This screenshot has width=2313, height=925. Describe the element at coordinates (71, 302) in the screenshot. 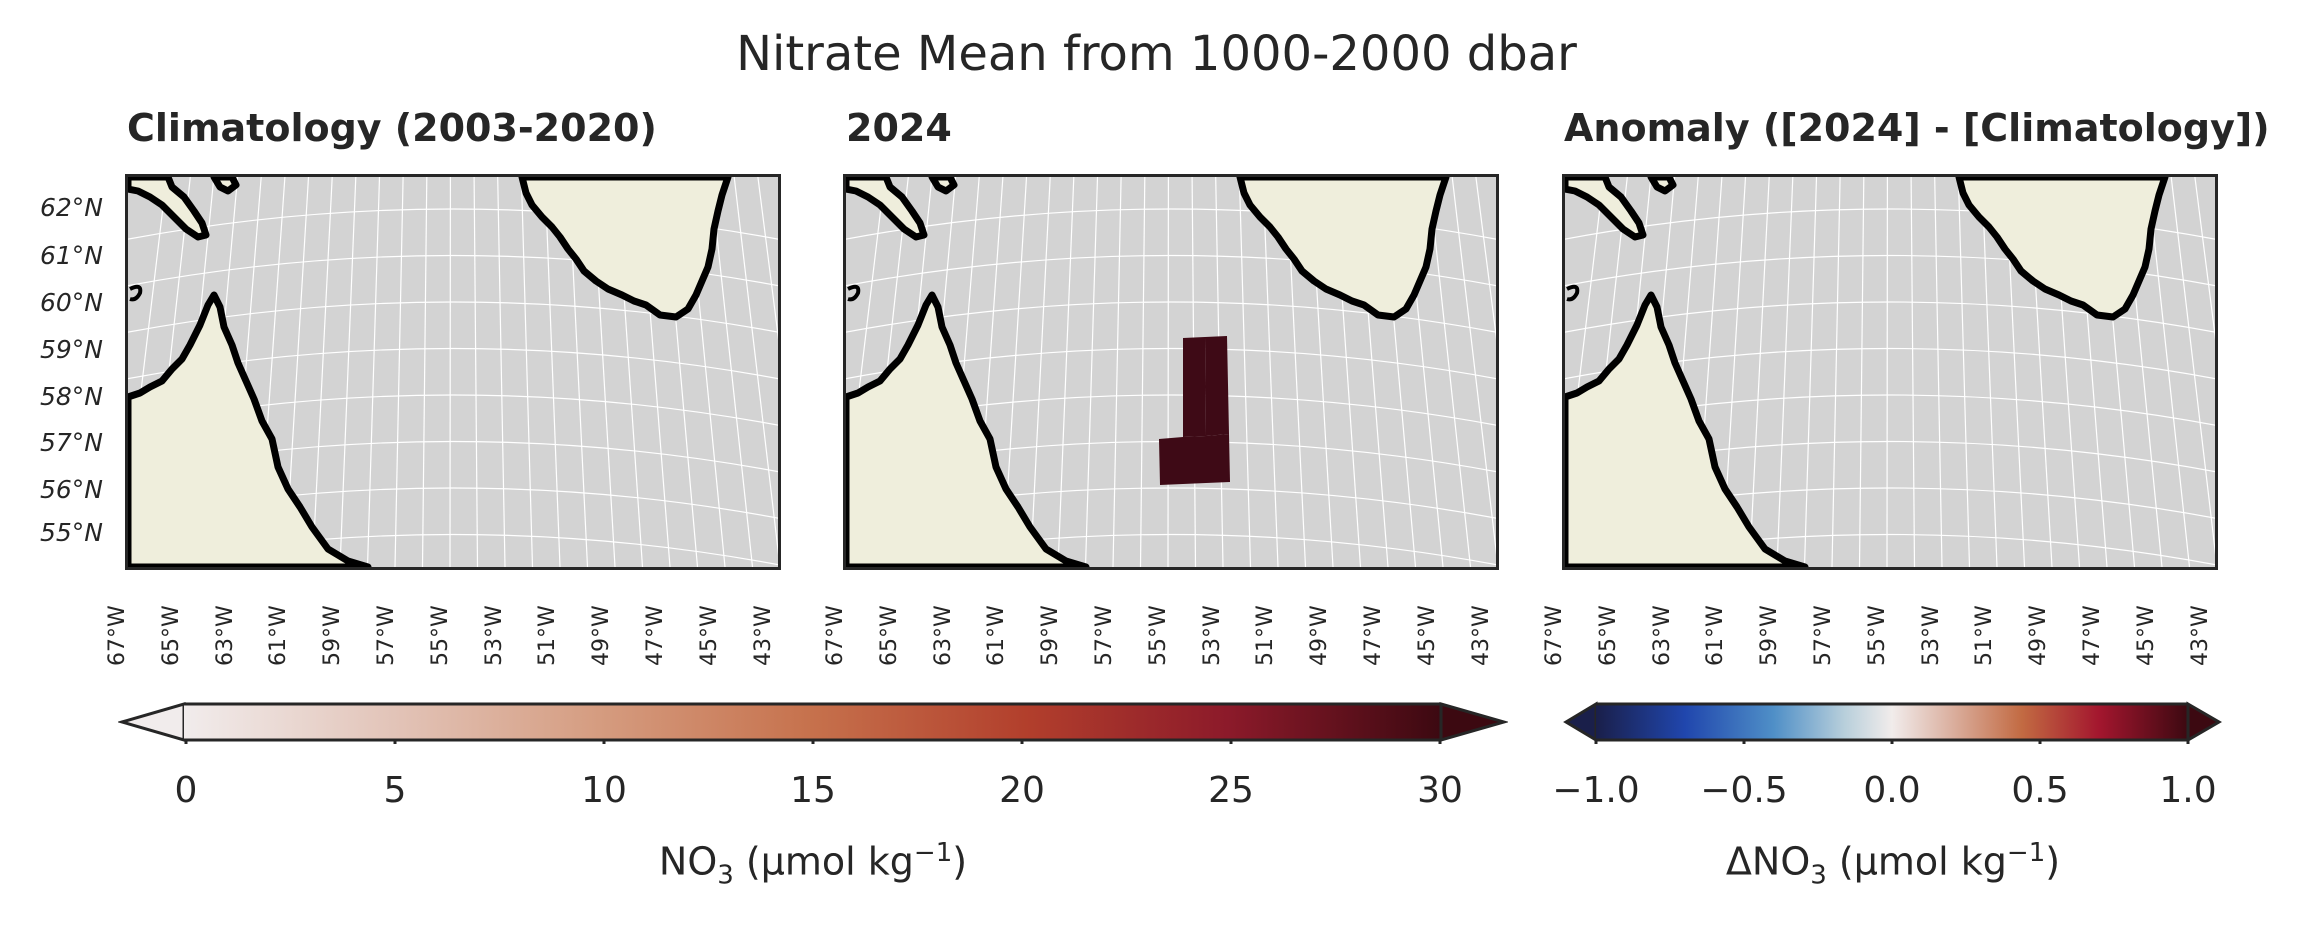

I see `lat-label: 60°N` at that location.